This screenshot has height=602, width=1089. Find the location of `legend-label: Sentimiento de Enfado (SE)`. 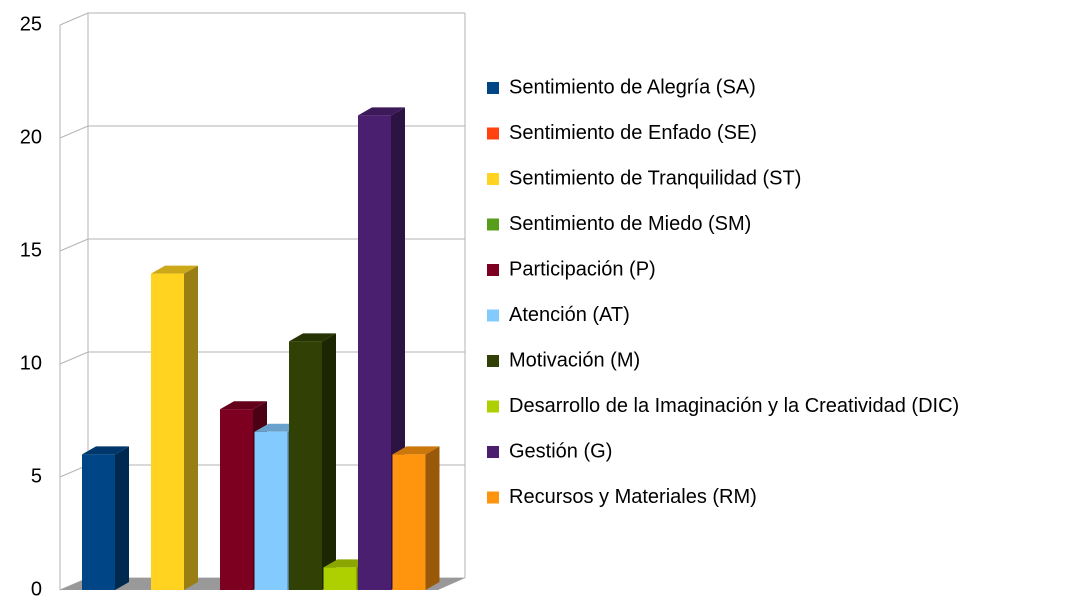

legend-label: Sentimiento de Enfado (SE) is located at coordinates (633, 133).